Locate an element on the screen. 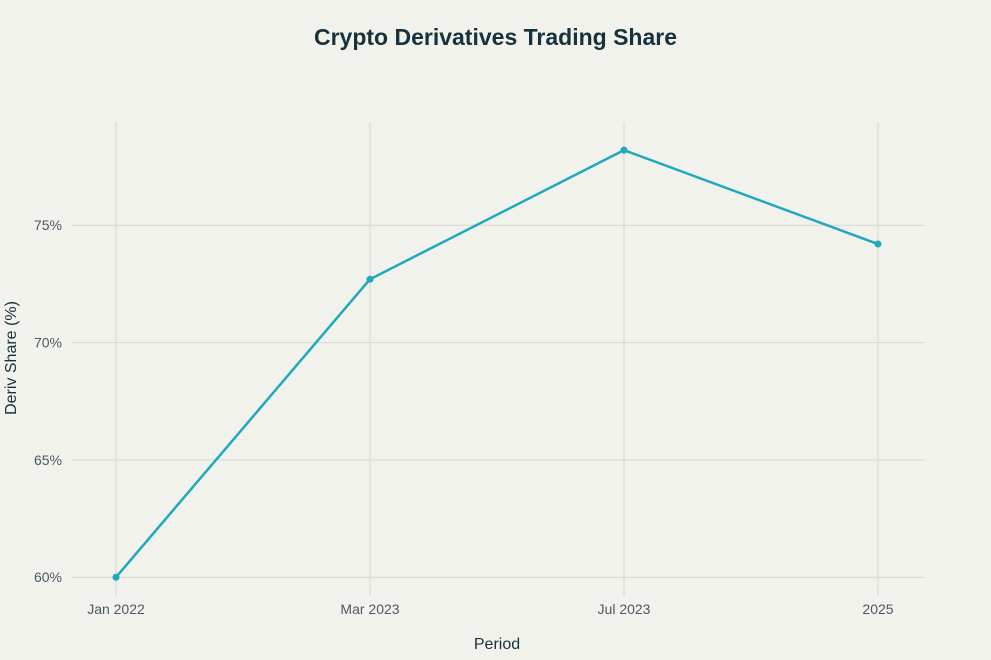 Image resolution: width=991 pixels, height=660 pixels. x-tick-label: 2025 is located at coordinates (877, 609).